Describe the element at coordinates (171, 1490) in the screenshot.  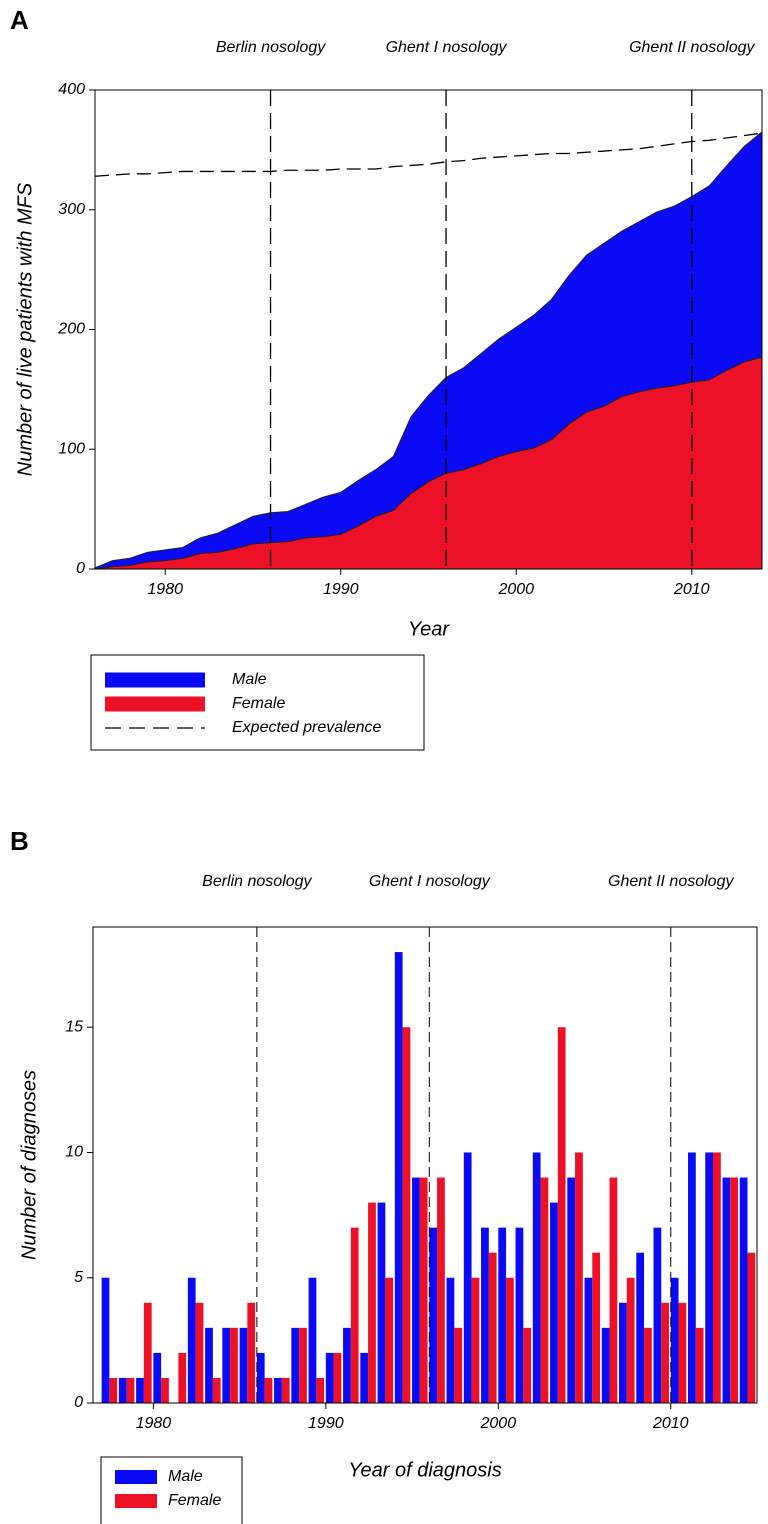
I see `legend-box` at that location.